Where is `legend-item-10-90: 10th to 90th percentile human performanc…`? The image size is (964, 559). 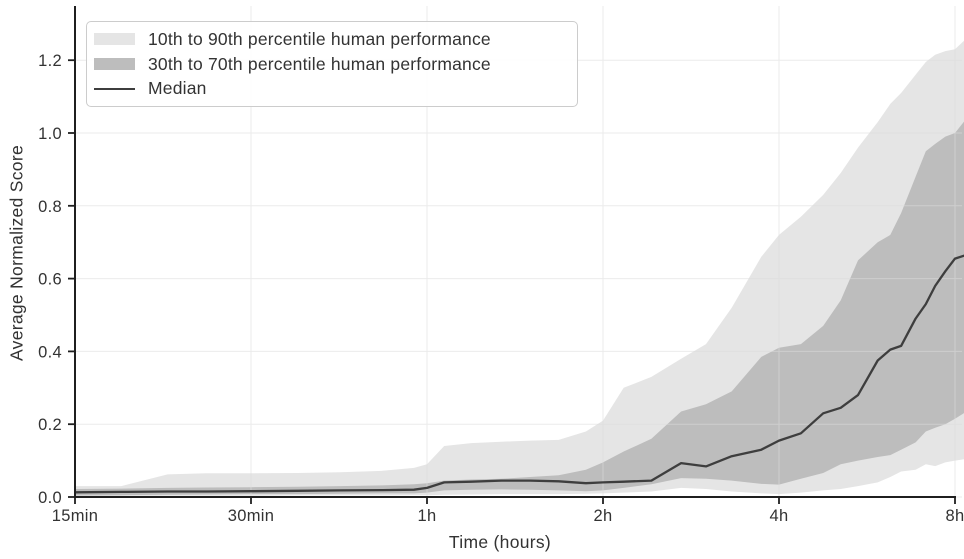 legend-item-10-90: 10th to 90th percentile human performanc… is located at coordinates (330, 39).